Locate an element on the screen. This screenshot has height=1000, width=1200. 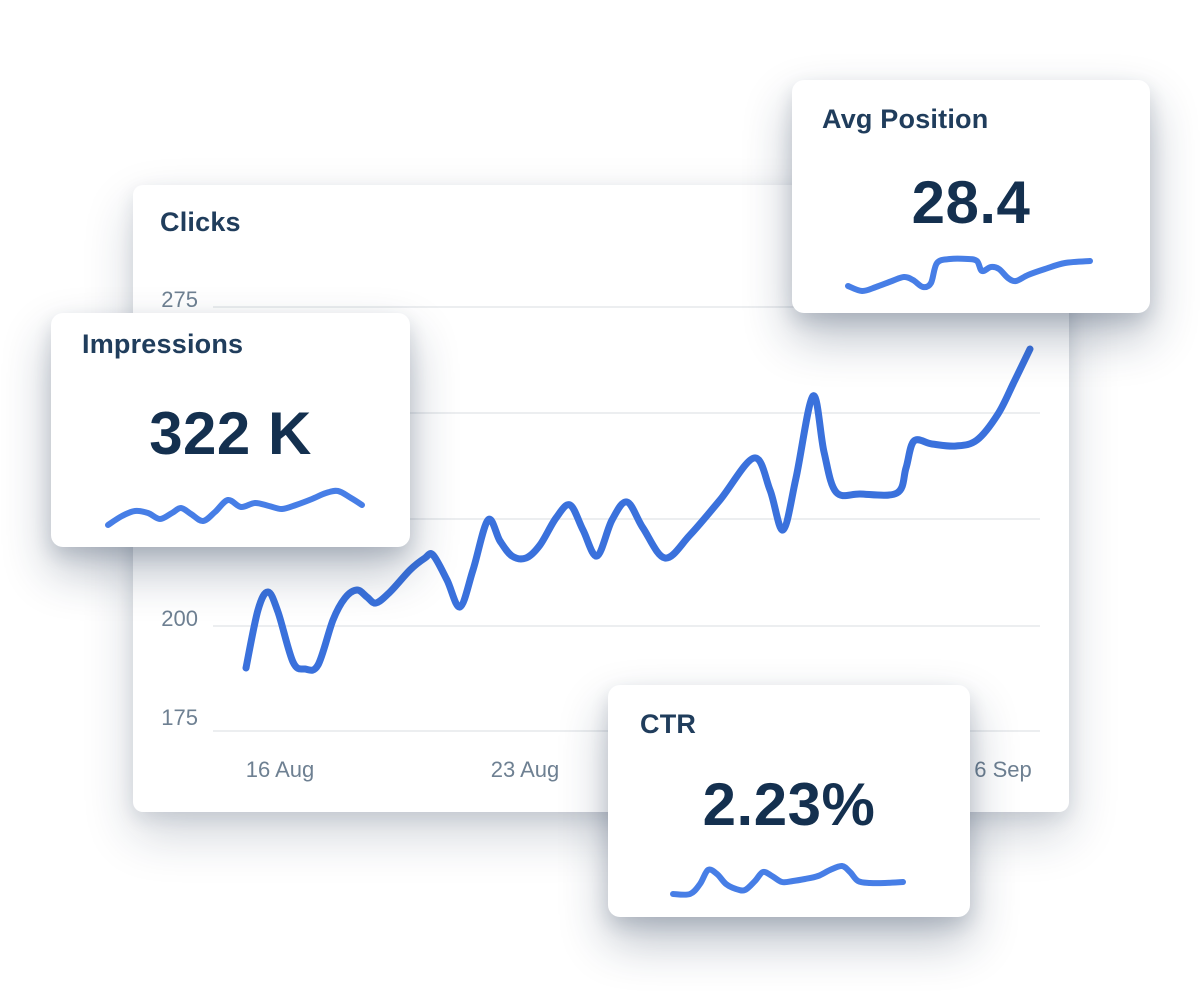
impressions-sparkline-path is located at coordinates (235, 507).